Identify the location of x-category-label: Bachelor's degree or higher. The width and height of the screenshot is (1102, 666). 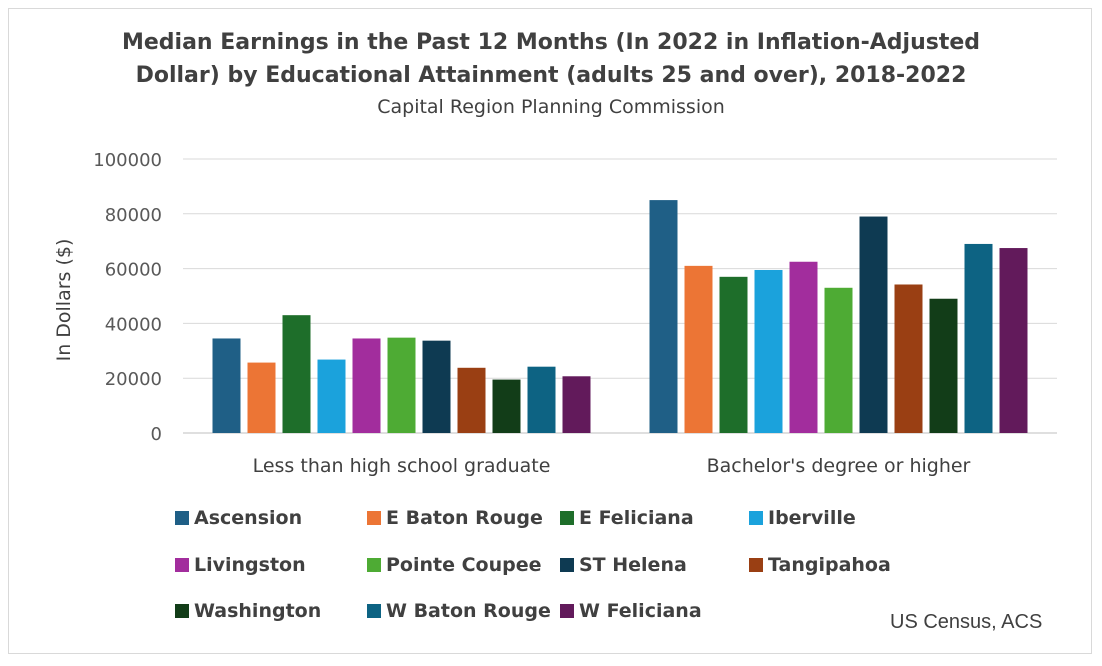
(839, 466).